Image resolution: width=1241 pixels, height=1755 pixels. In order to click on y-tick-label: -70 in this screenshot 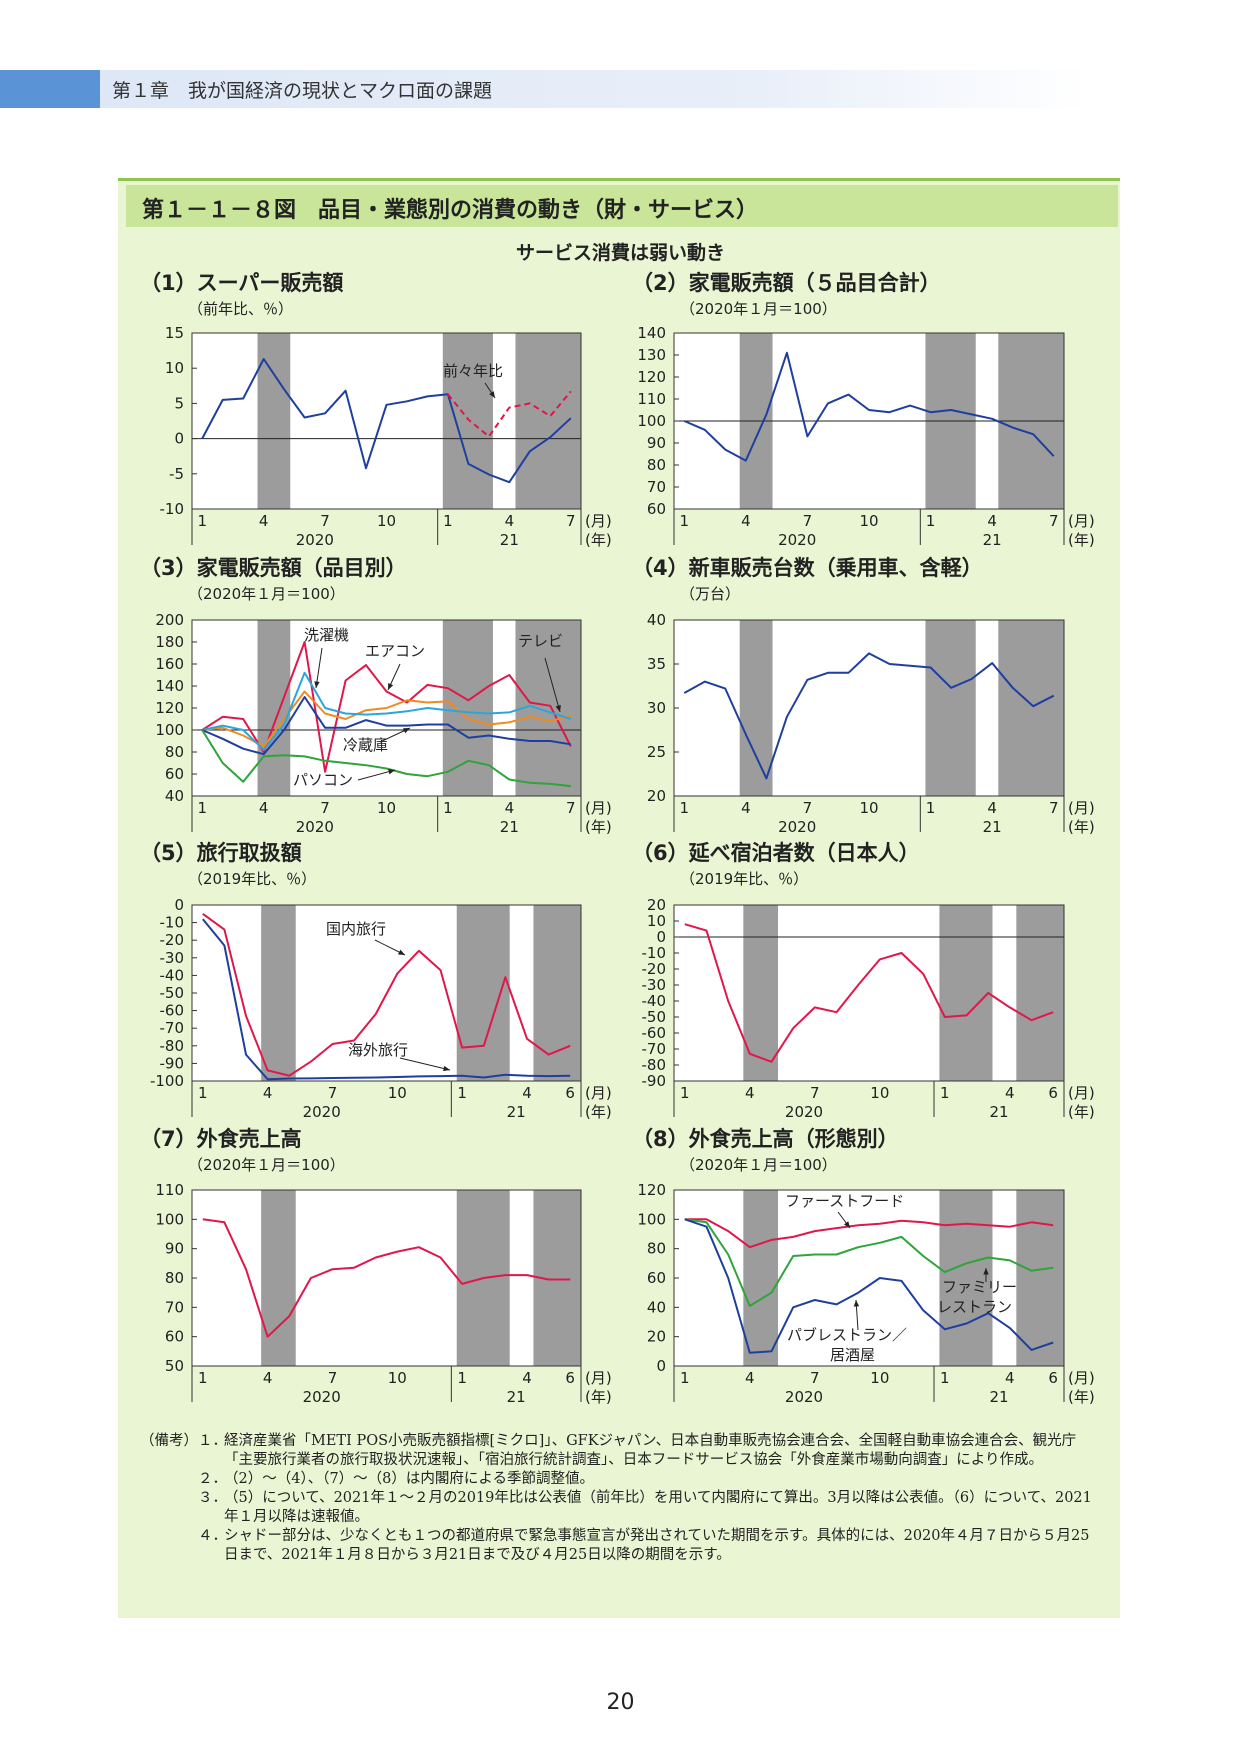, I will do `click(654, 1049)`.